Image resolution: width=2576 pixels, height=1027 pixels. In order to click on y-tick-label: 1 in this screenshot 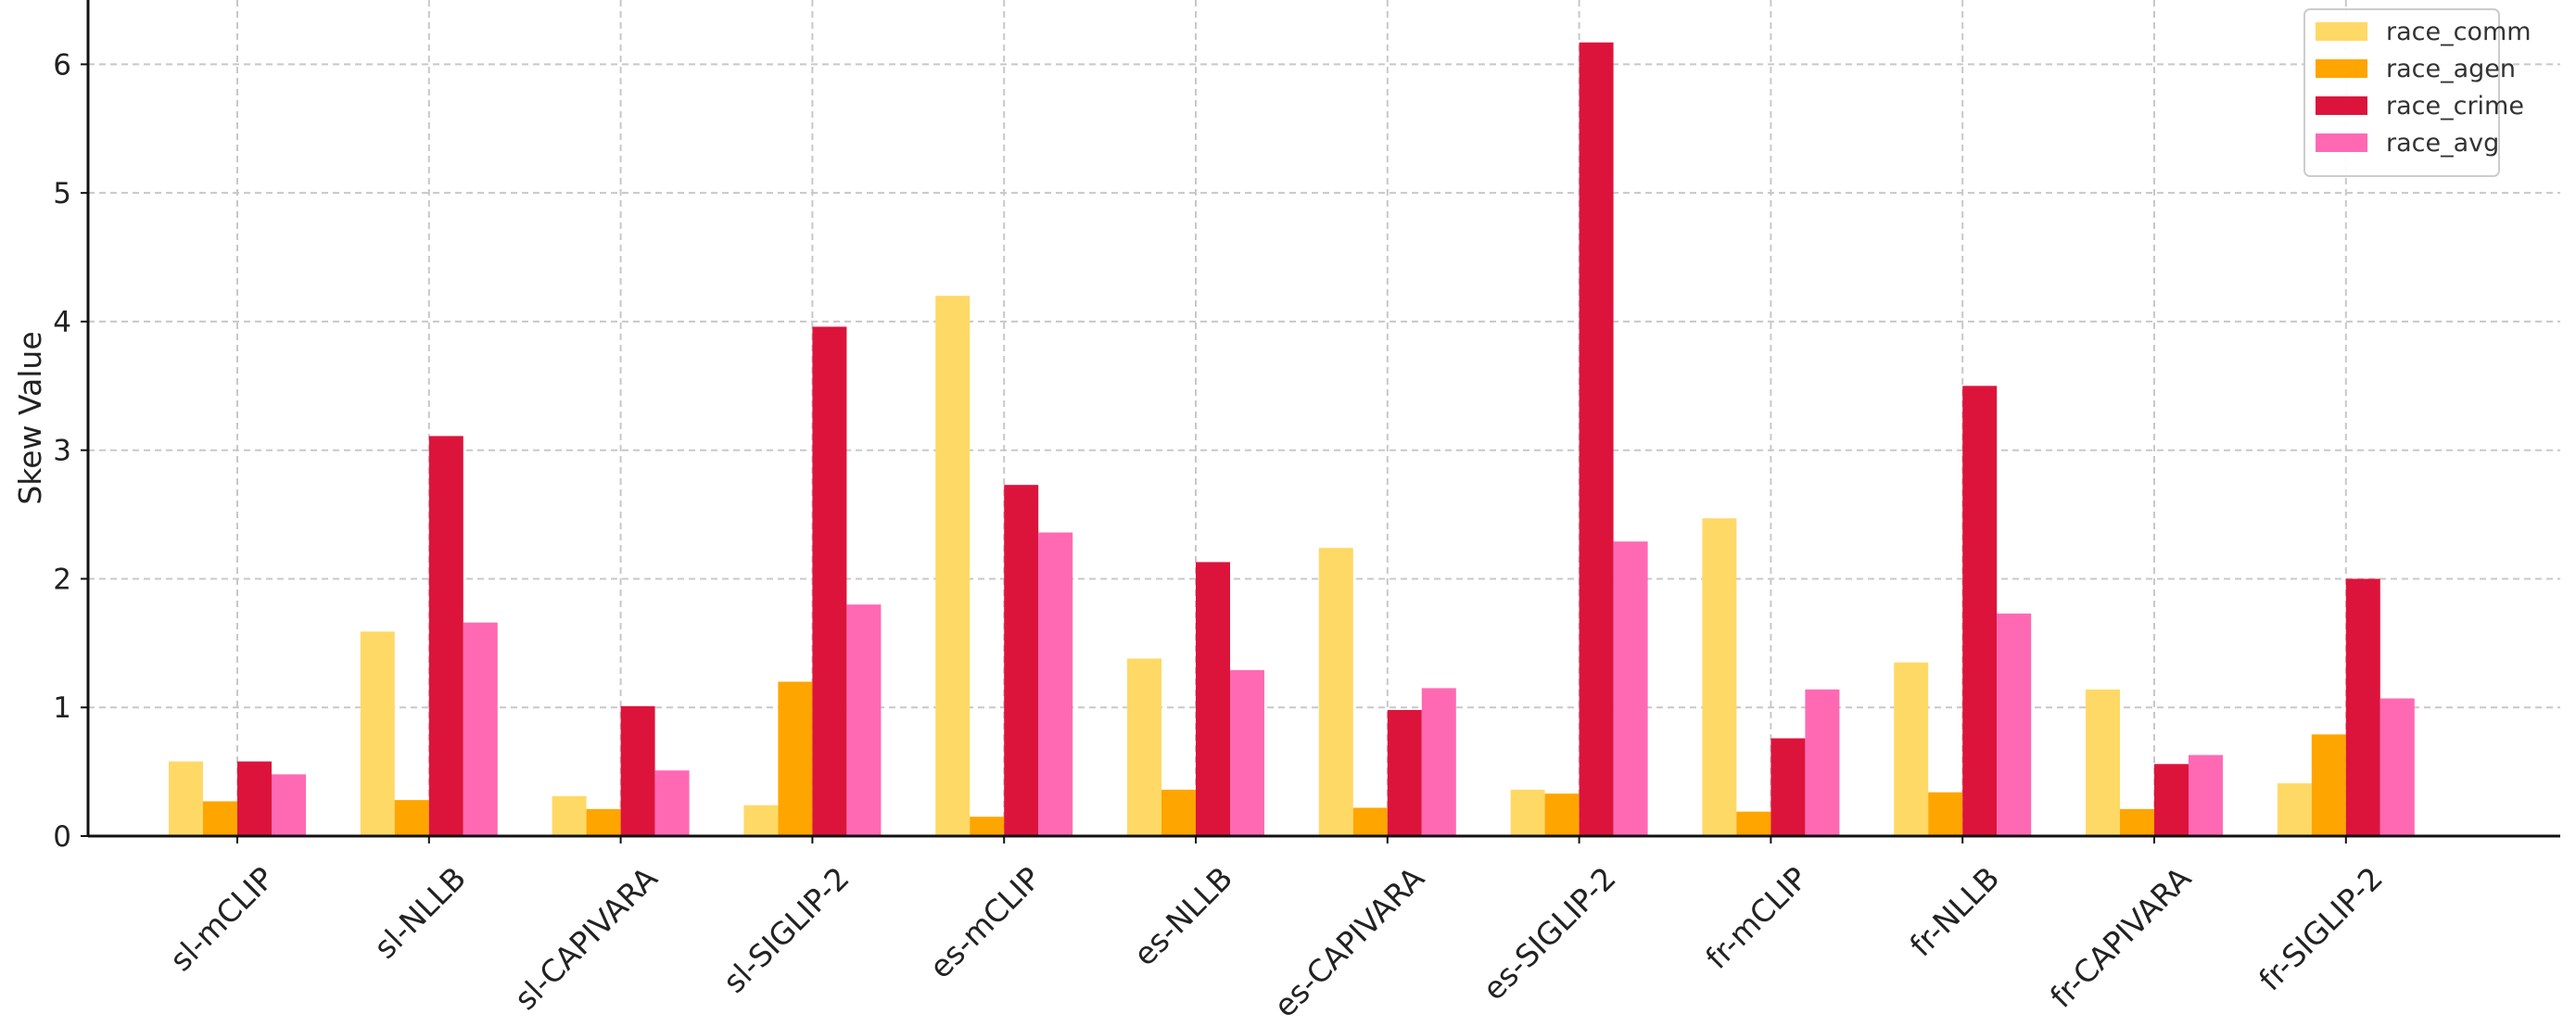, I will do `click(62, 708)`.